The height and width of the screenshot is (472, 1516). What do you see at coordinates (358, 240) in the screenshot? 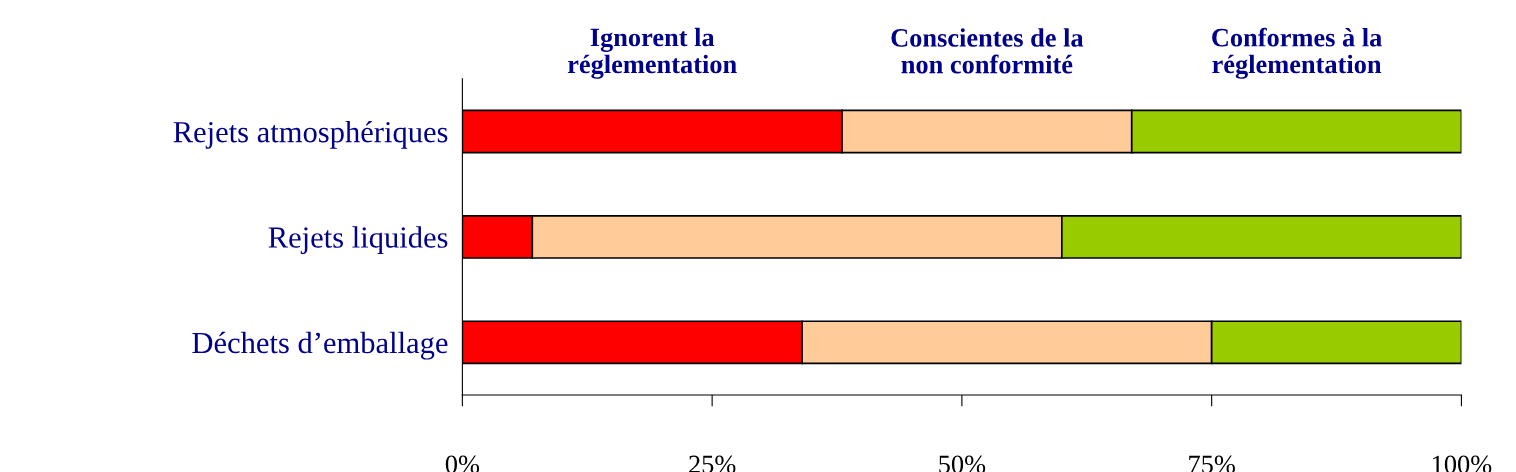
I see `y-tick-label: Rejets liquides` at bounding box center [358, 240].